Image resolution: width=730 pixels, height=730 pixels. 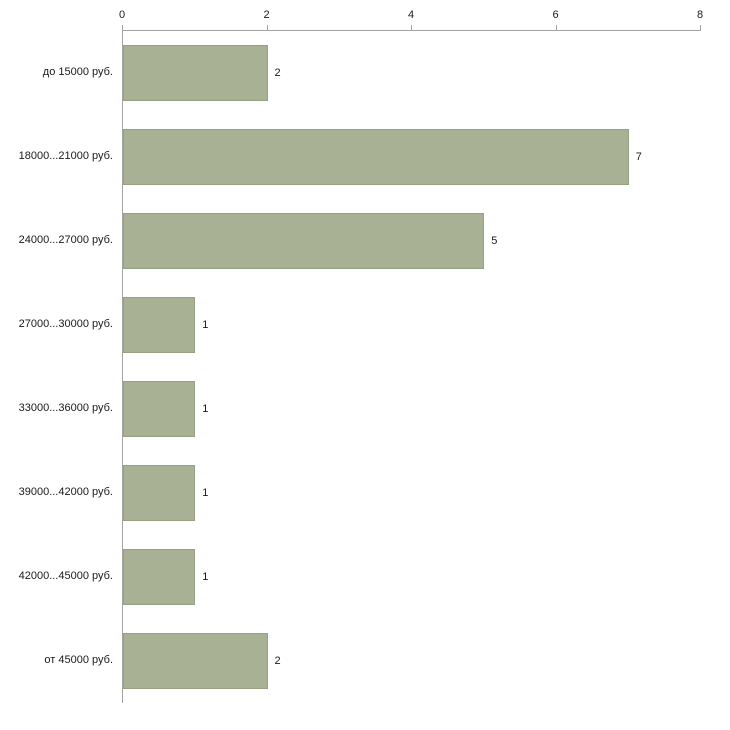 I want to click on x-axis: 0 2 4 6 8, so click(x=411, y=15).